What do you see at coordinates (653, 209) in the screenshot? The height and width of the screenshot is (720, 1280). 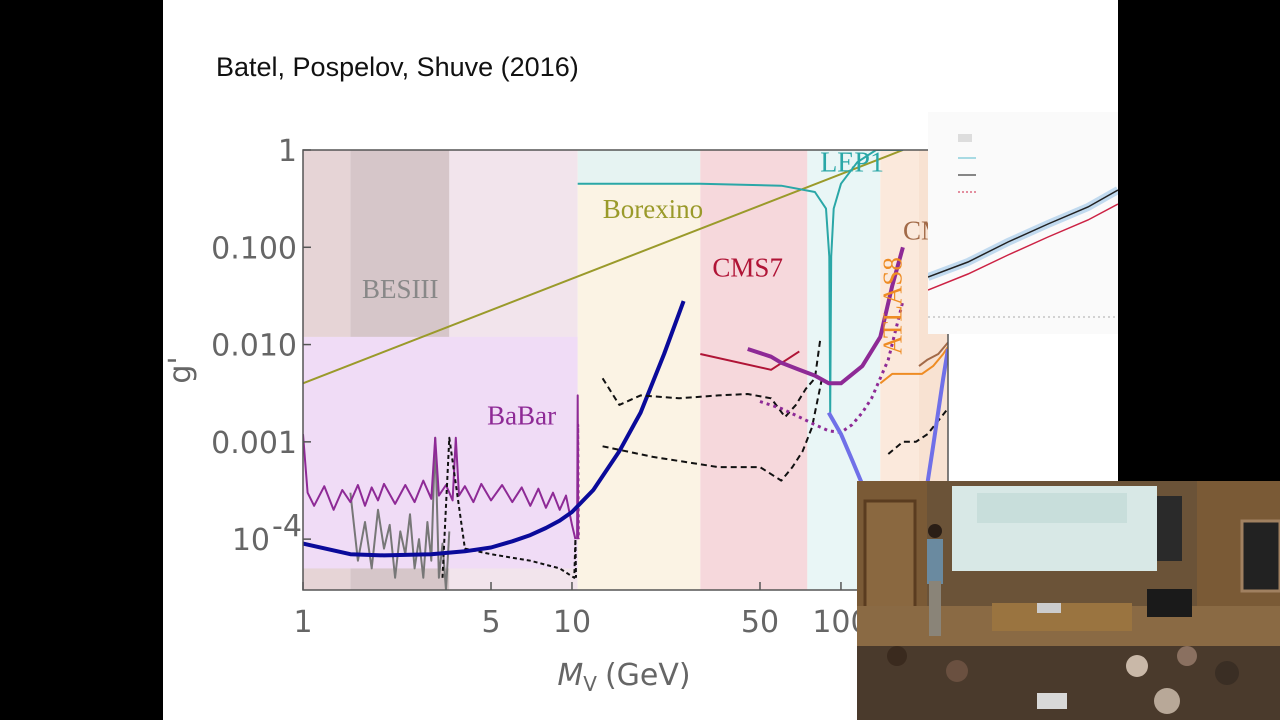 I see `region-label-2: Borexino` at bounding box center [653, 209].